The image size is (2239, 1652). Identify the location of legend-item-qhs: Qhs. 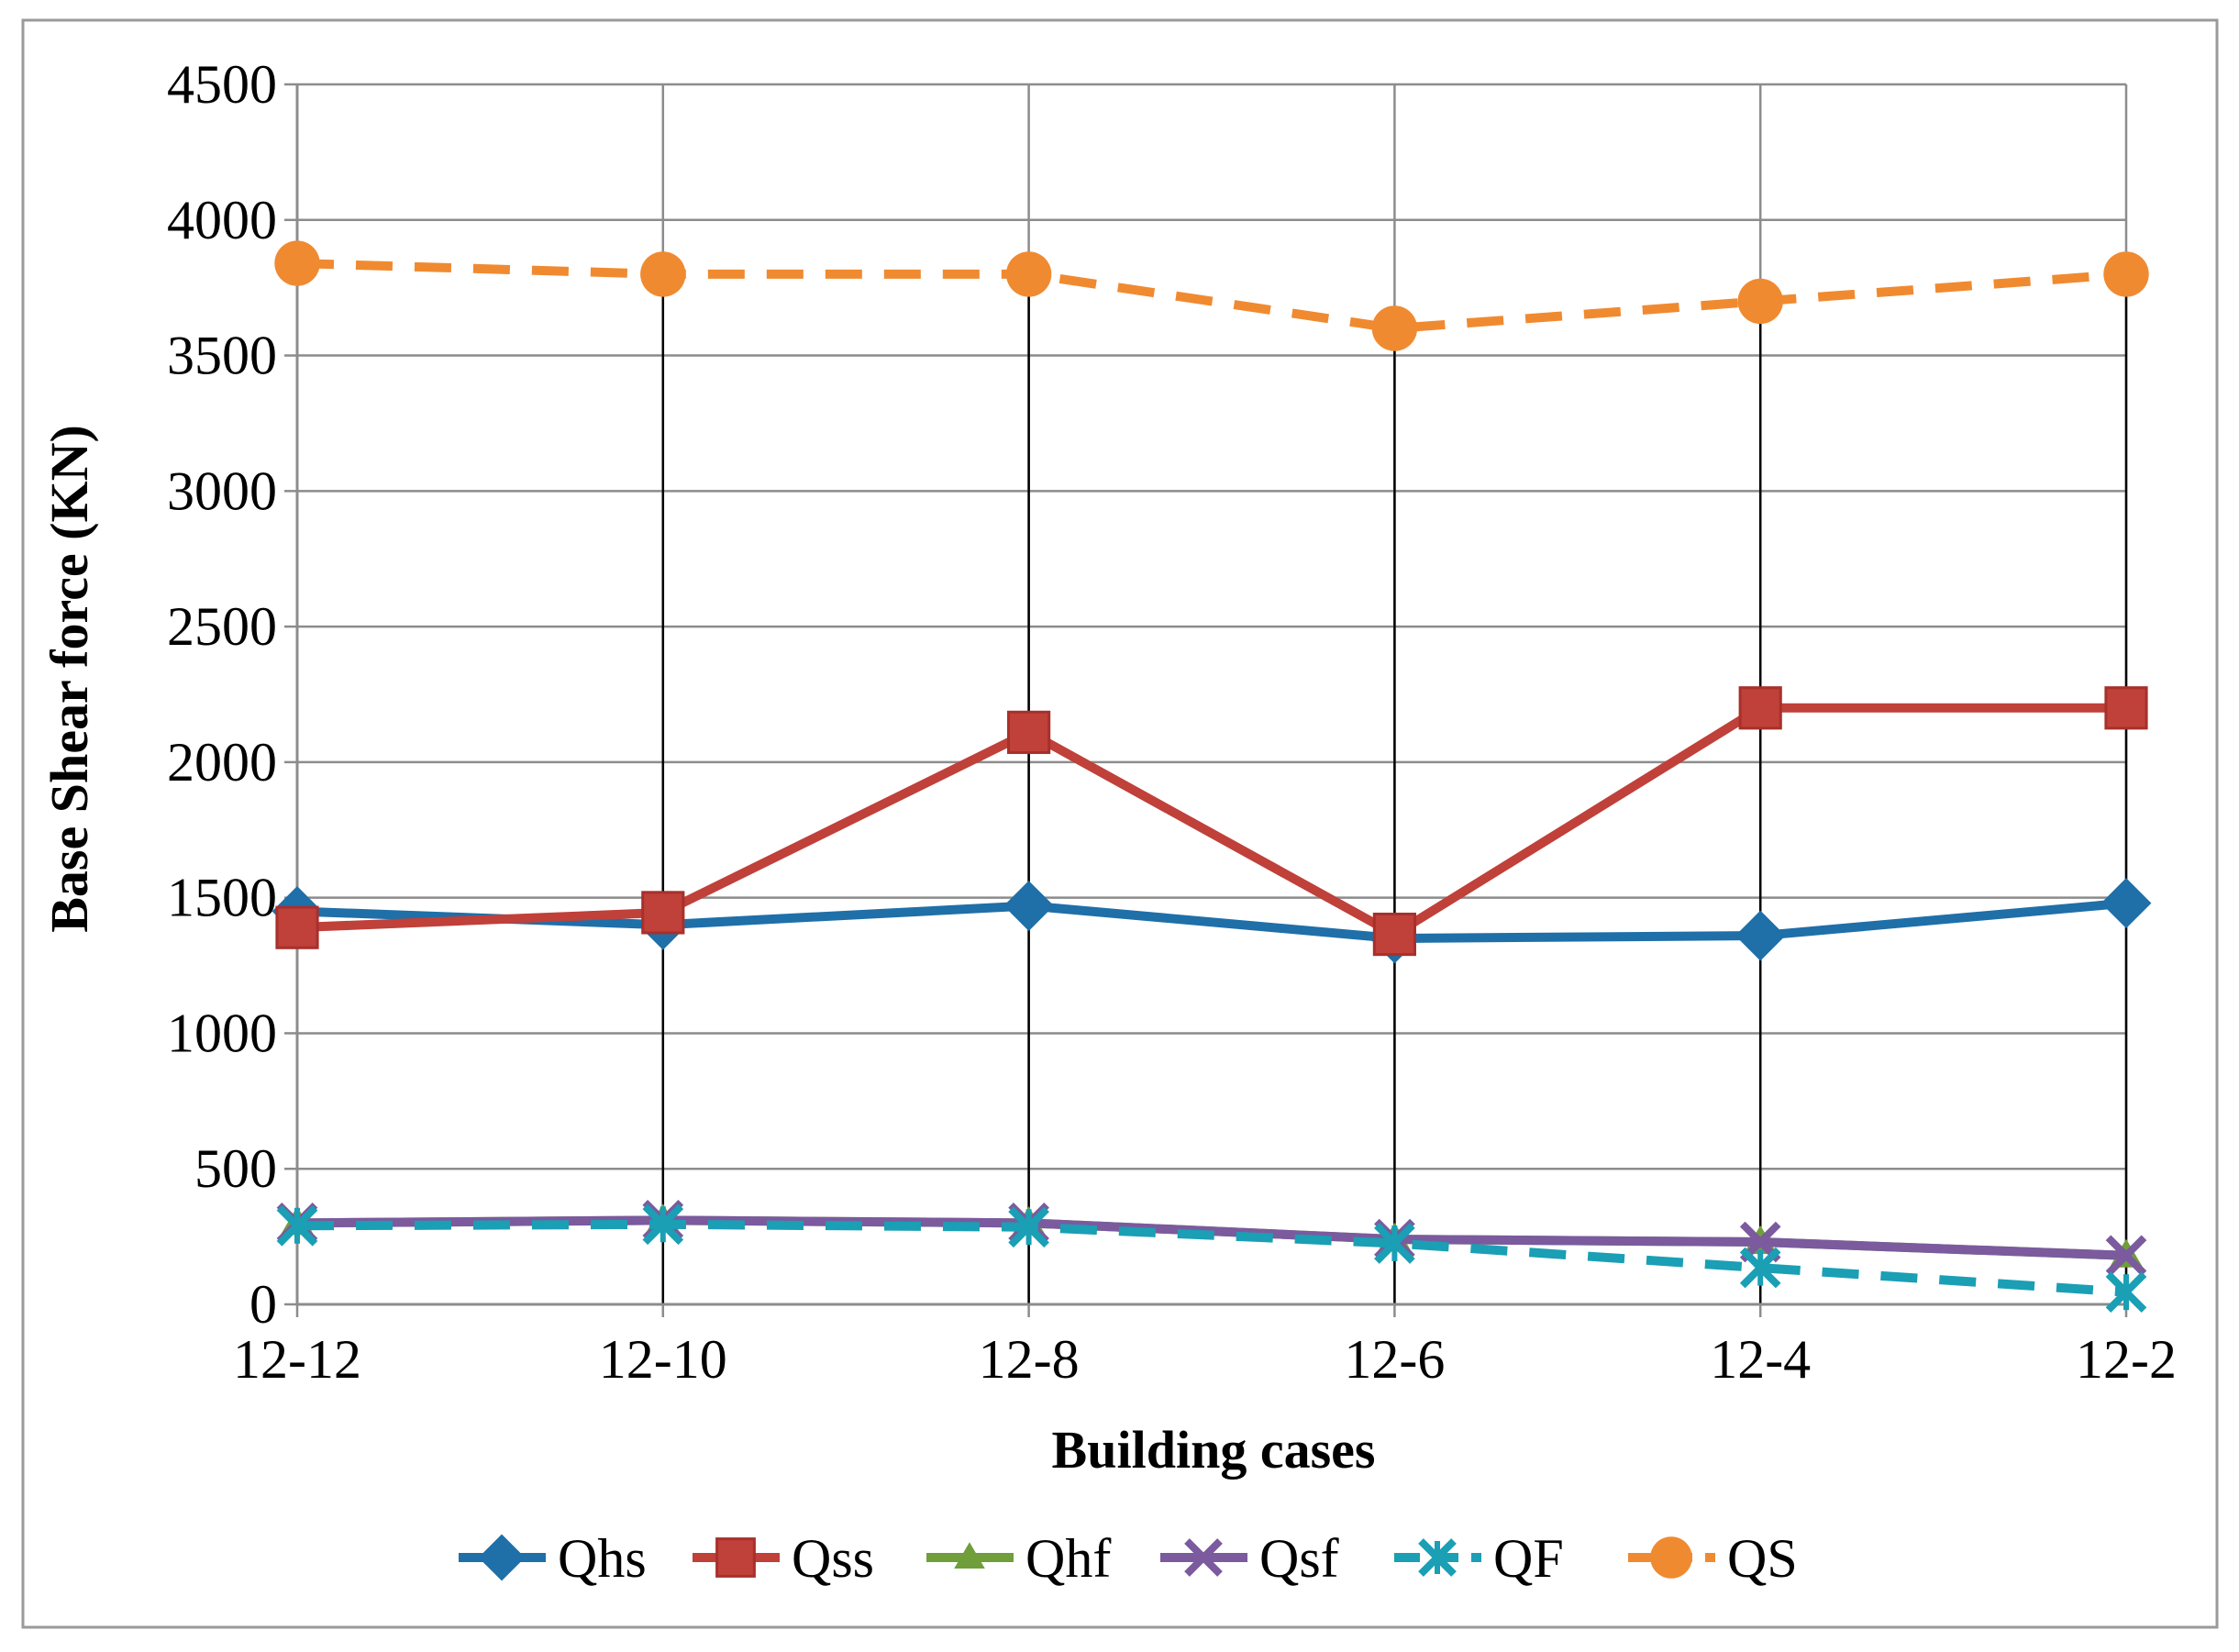
(553, 1558).